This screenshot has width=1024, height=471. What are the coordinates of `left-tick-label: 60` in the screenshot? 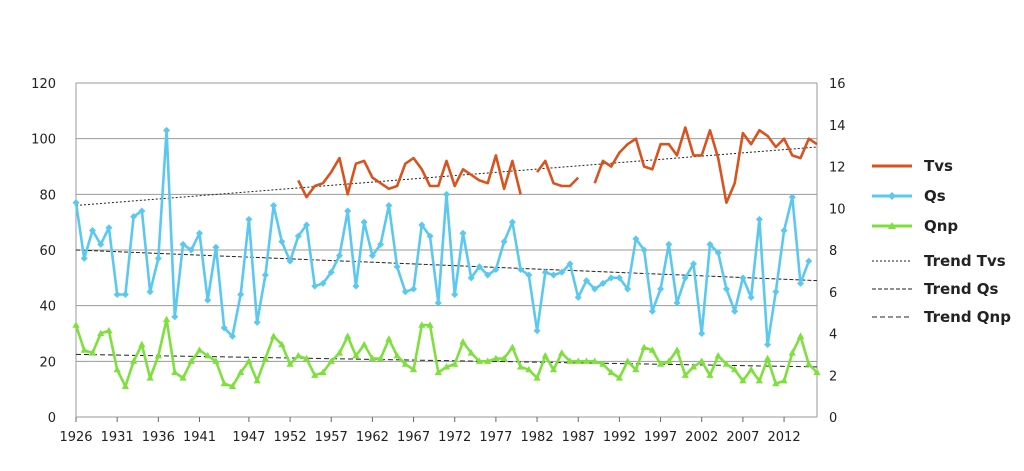 It's located at (47, 251).